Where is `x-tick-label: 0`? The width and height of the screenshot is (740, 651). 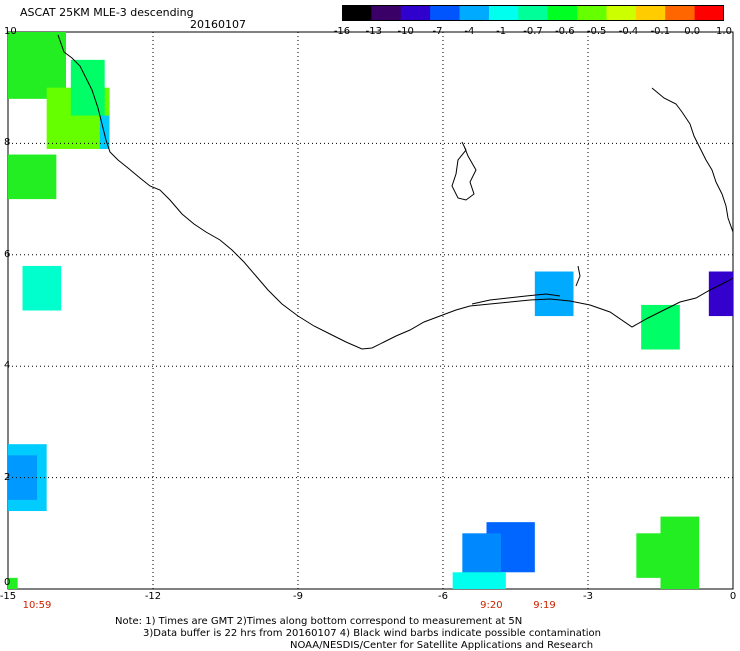
x-tick-label: 0 is located at coordinates (733, 596).